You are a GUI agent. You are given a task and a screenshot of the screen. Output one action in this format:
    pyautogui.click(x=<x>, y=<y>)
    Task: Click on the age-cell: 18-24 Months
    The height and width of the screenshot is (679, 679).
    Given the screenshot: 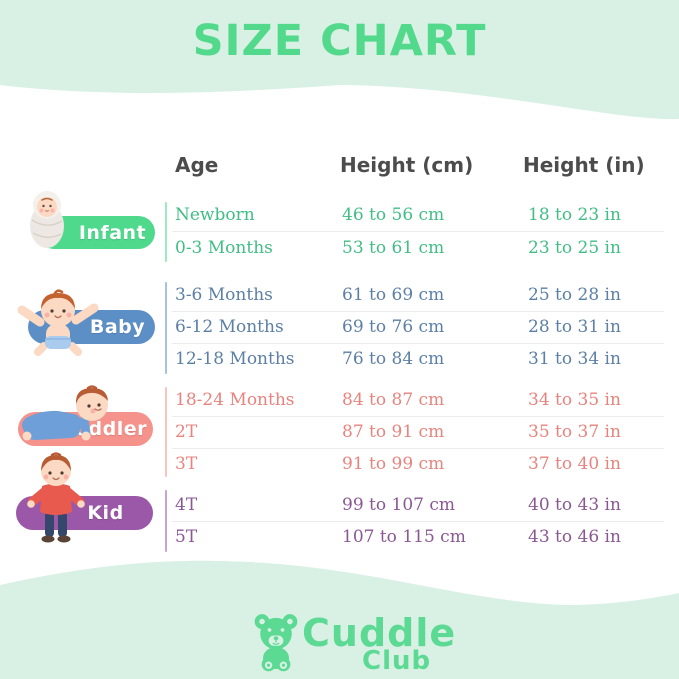 What is the action you would take?
    pyautogui.click(x=235, y=400)
    